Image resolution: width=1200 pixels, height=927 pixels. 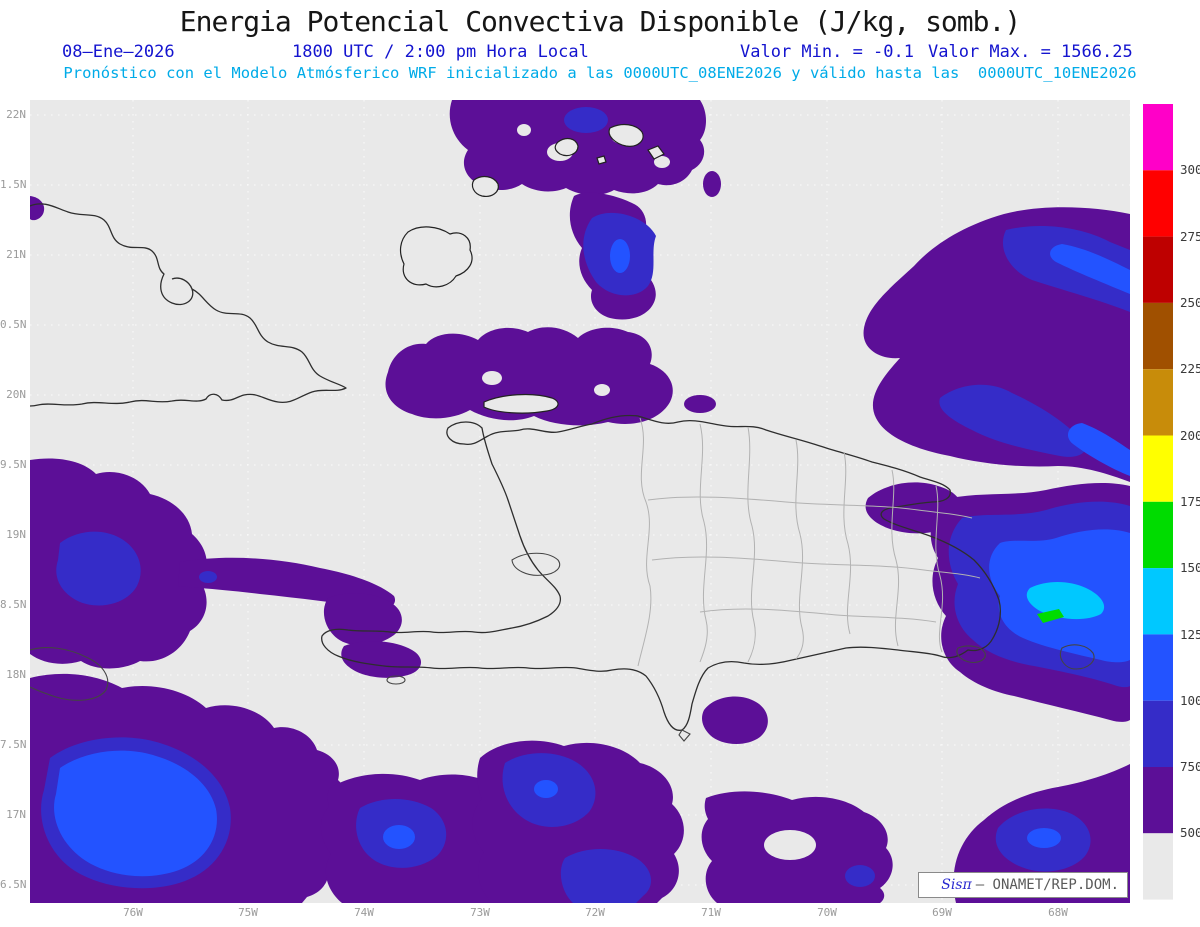 I want to click on lat-label: 8.5N, so click(x=13, y=604).